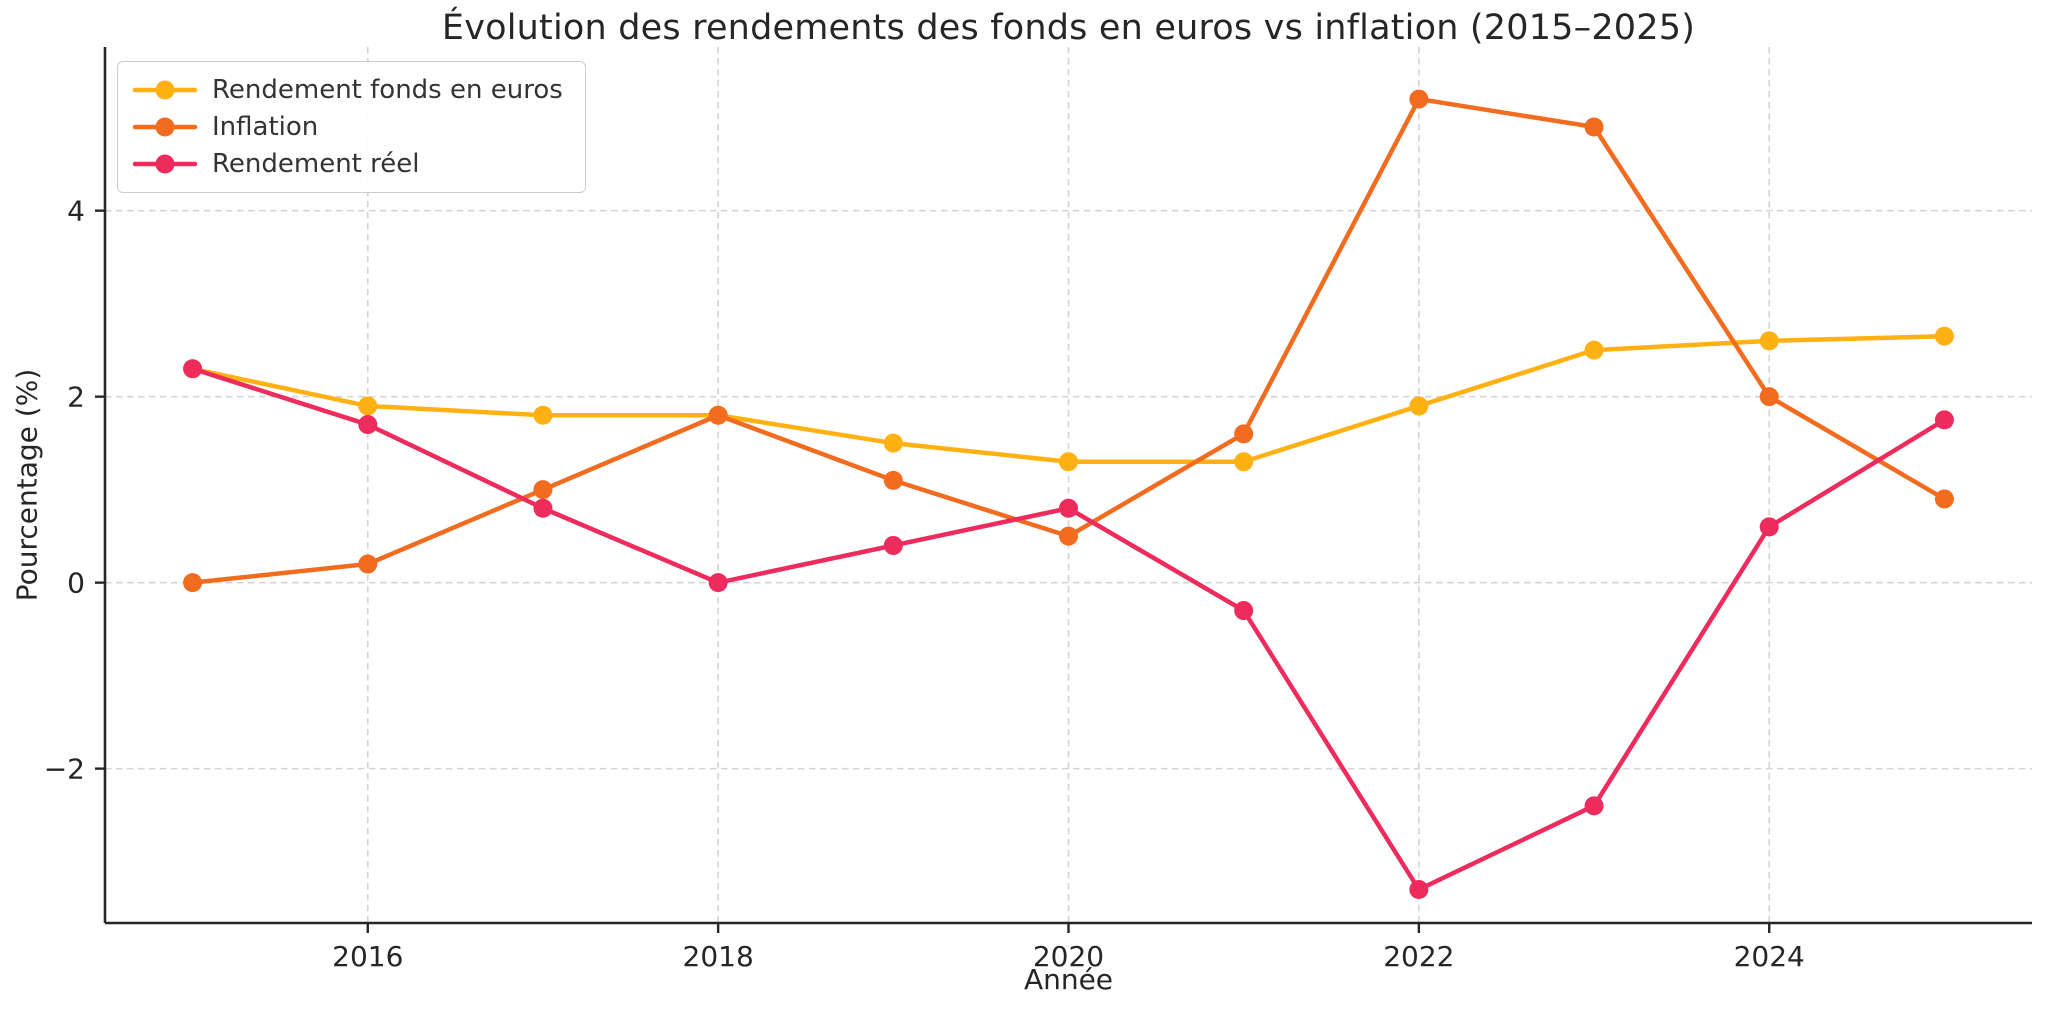 The height and width of the screenshot is (1016, 2048). What do you see at coordinates (64, 769) in the screenshot?
I see `y-tick-label: −2` at bounding box center [64, 769].